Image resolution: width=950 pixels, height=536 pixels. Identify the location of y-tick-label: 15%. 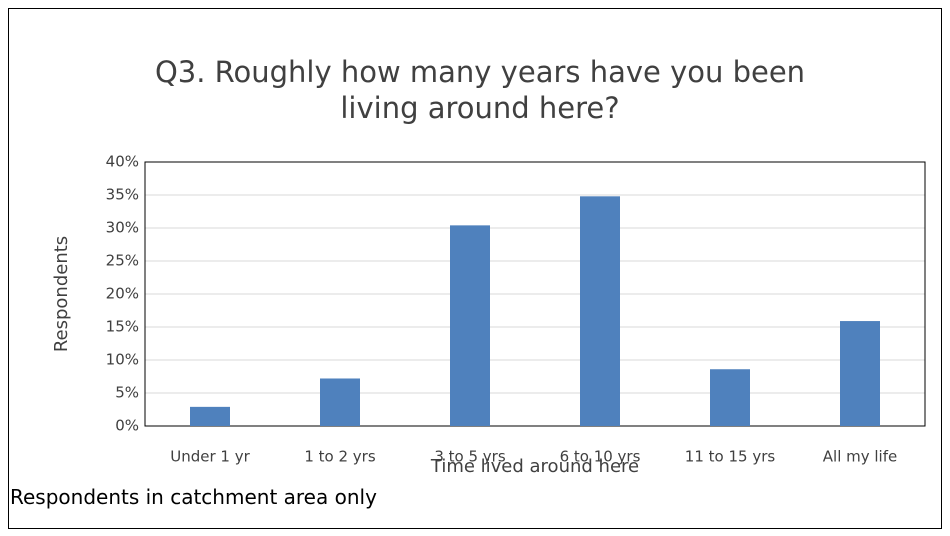
(122, 327).